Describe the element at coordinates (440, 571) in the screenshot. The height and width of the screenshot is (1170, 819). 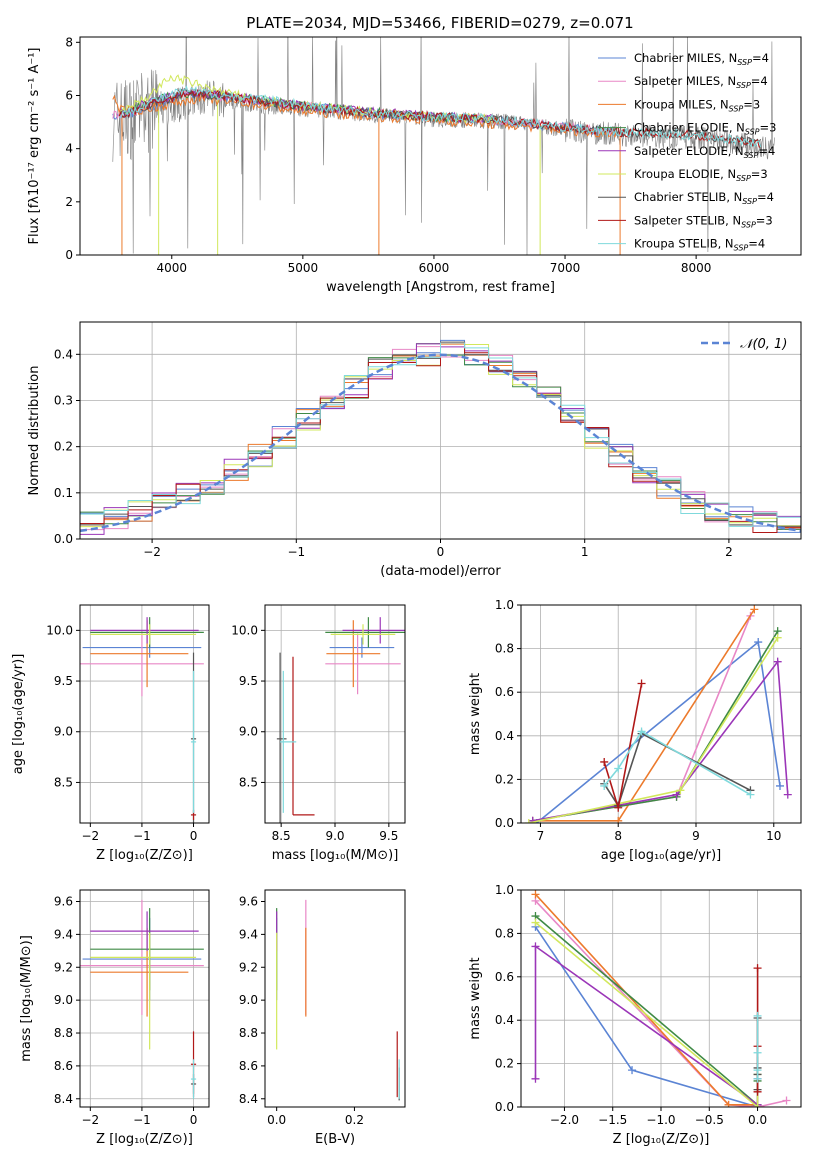
I see `x-axis-label: (data-model)/error` at that location.